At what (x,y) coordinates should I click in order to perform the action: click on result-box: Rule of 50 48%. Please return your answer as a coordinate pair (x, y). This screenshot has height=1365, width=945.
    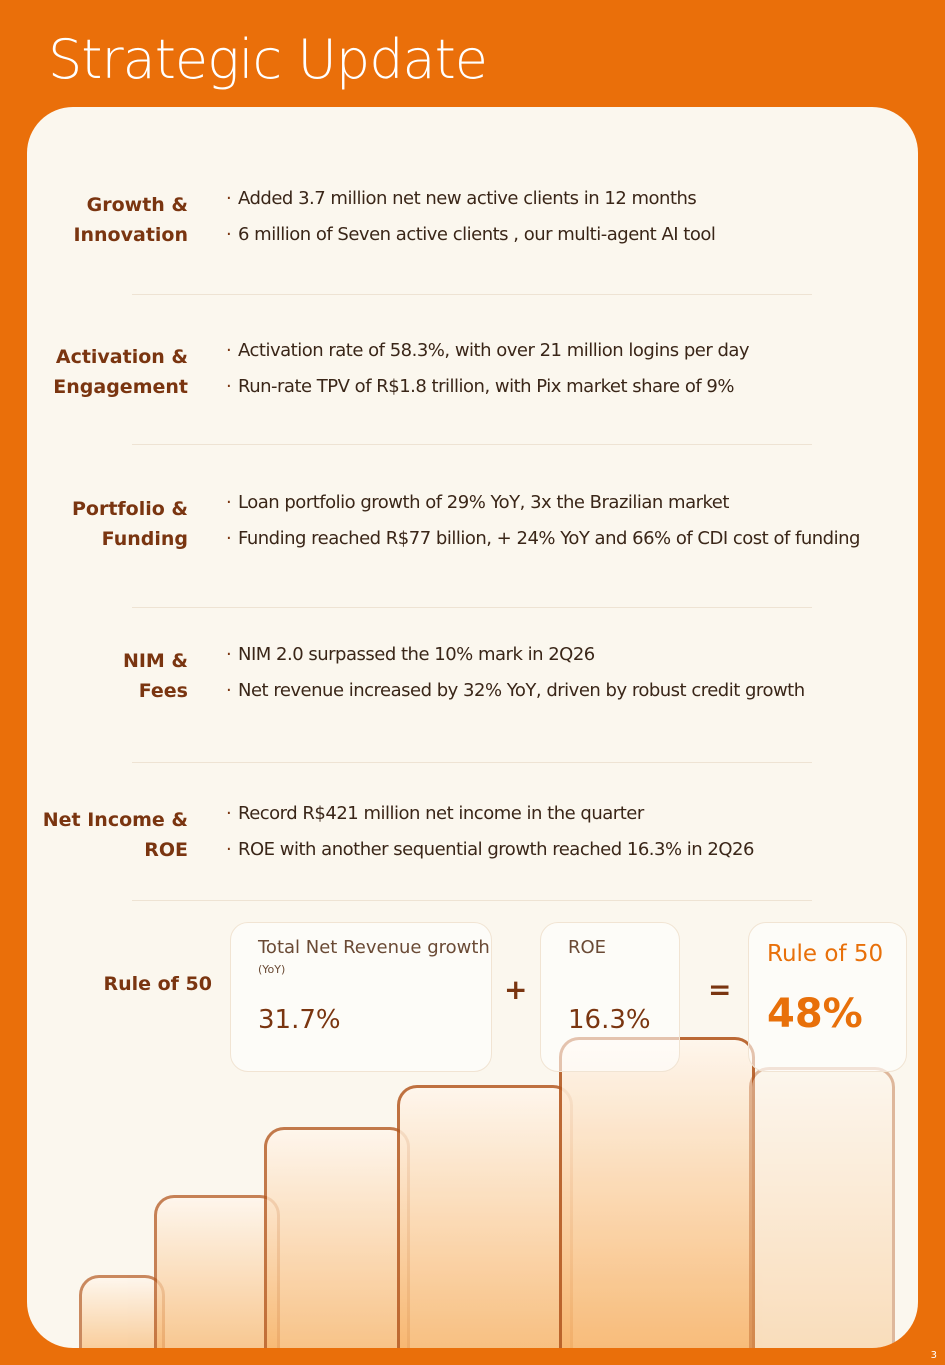
    Looking at the image, I should click on (827, 997).